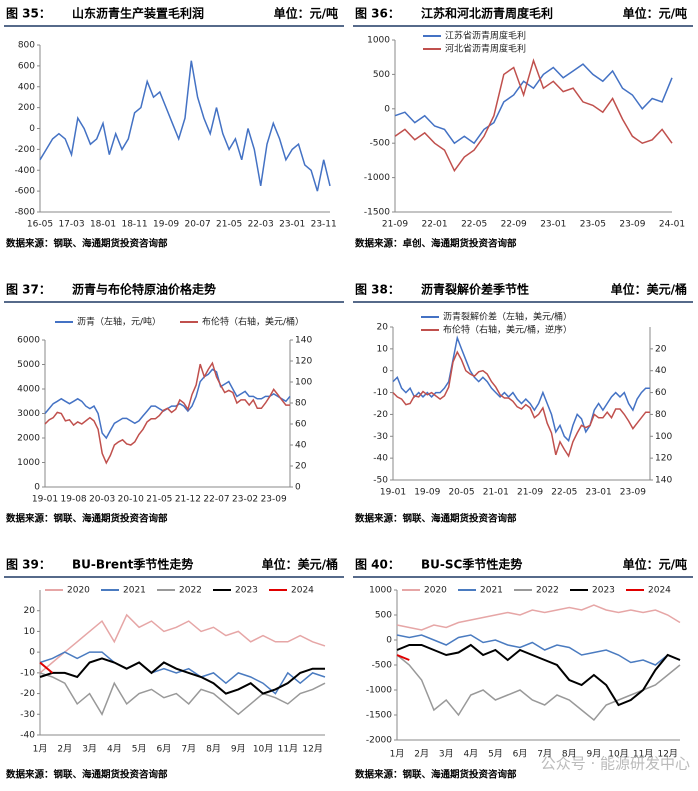 The image size is (698, 791). What do you see at coordinates (298, 488) in the screenshot?
I see `y2-tick-label: 0` at bounding box center [298, 488].